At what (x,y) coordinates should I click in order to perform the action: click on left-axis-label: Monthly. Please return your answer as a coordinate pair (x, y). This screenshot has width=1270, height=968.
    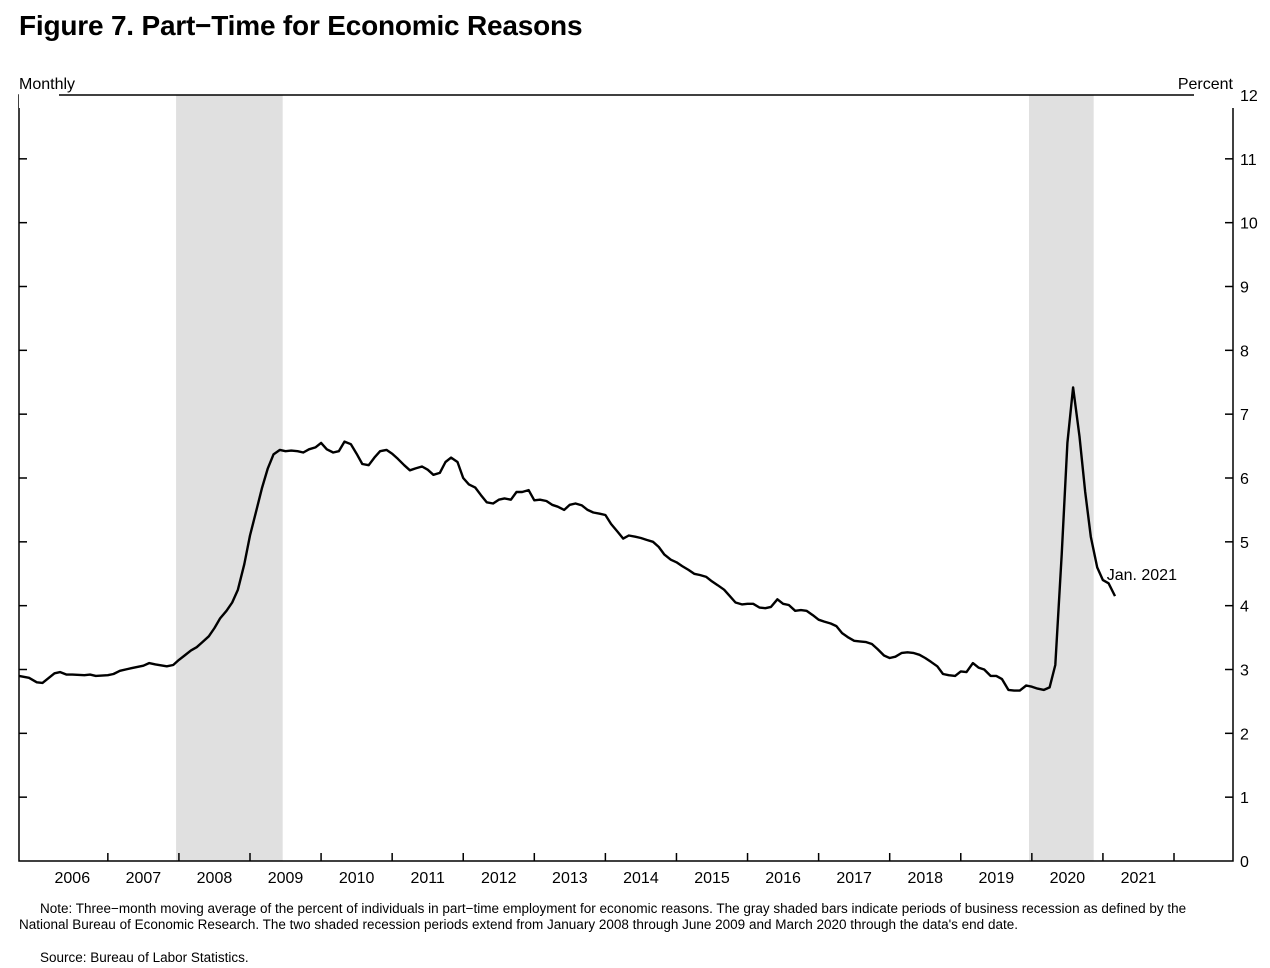
    Looking at the image, I should click on (47, 84).